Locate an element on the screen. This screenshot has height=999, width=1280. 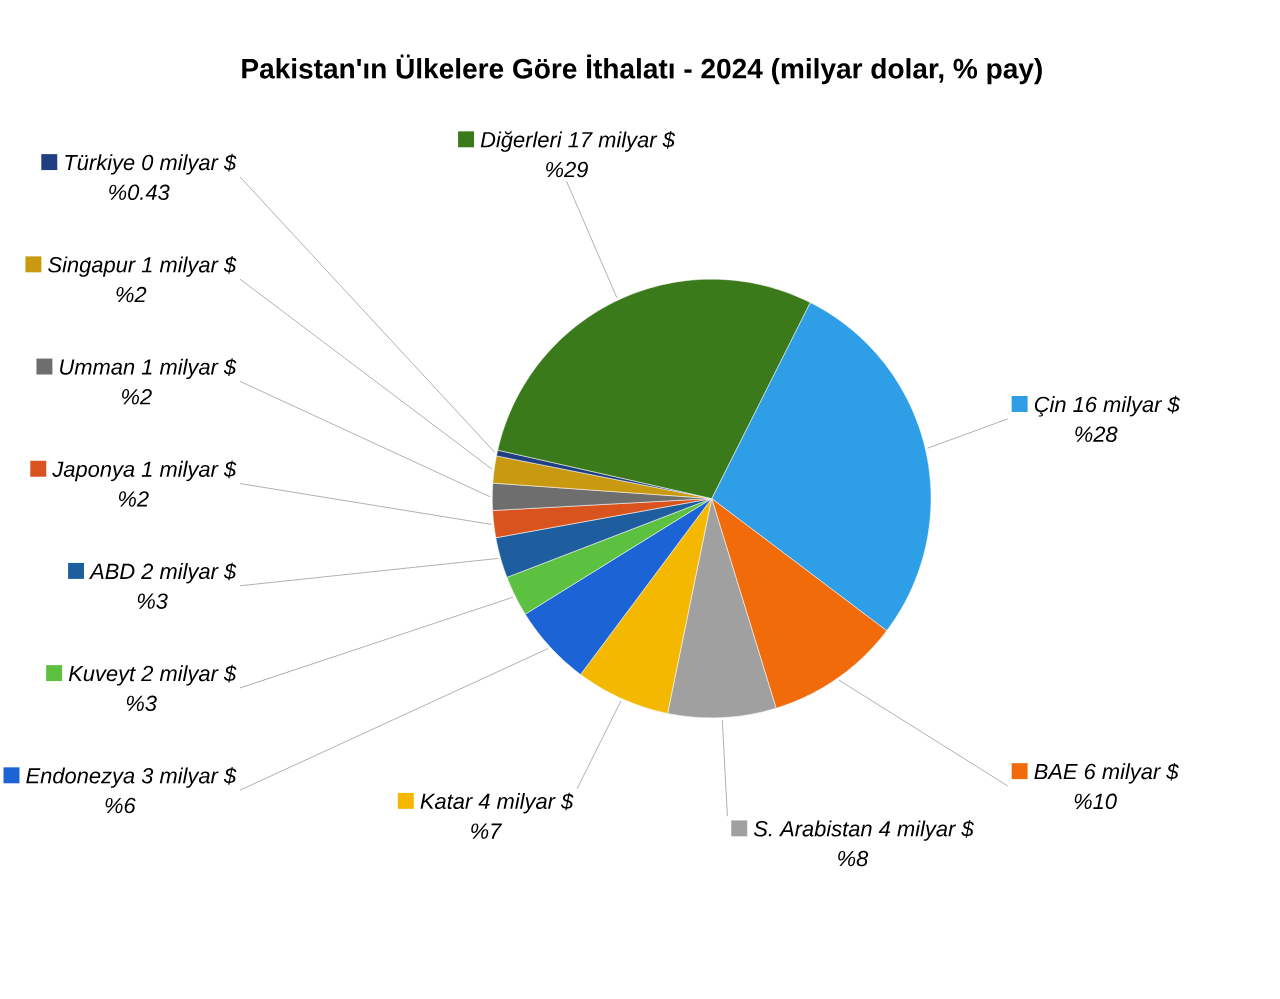
legend-label: Katar 4 milyar $ is located at coordinates (497, 803).